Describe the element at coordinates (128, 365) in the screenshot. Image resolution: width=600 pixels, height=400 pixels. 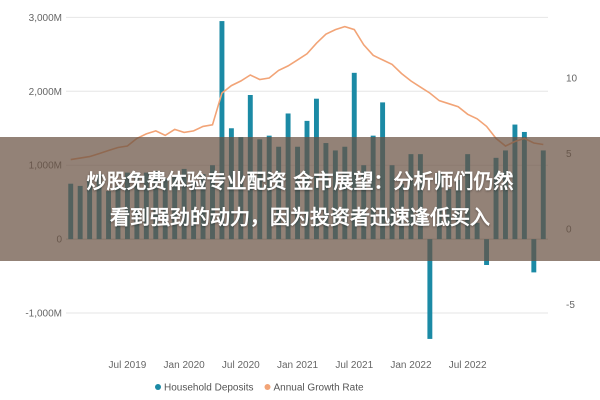
I see `x-tick-label: Jul 2019` at that location.